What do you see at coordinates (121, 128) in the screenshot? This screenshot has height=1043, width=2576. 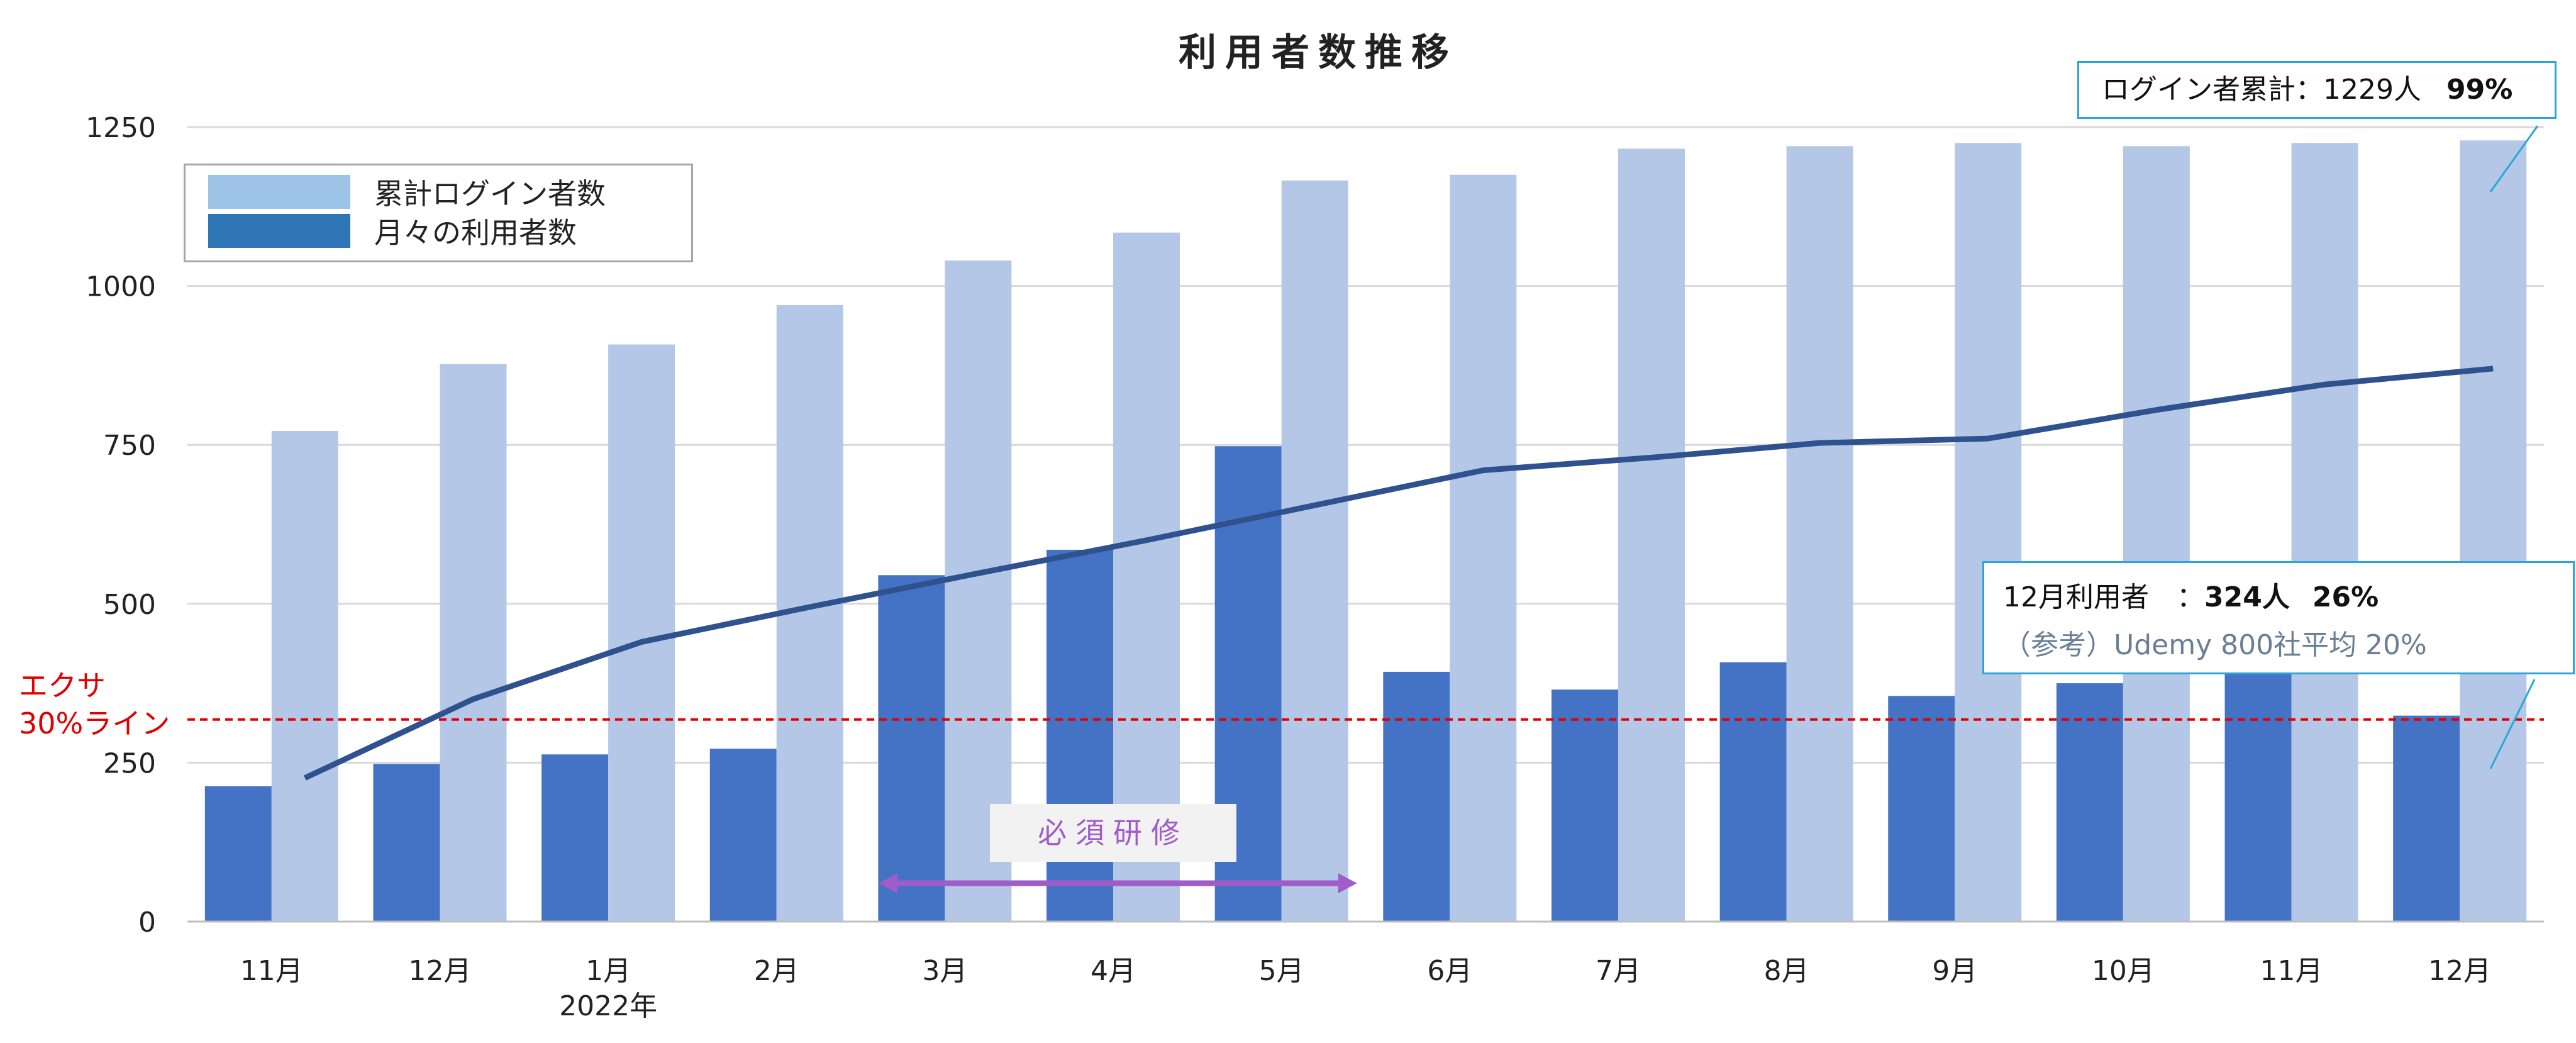 I see `y-tick-label: 1250` at bounding box center [121, 128].